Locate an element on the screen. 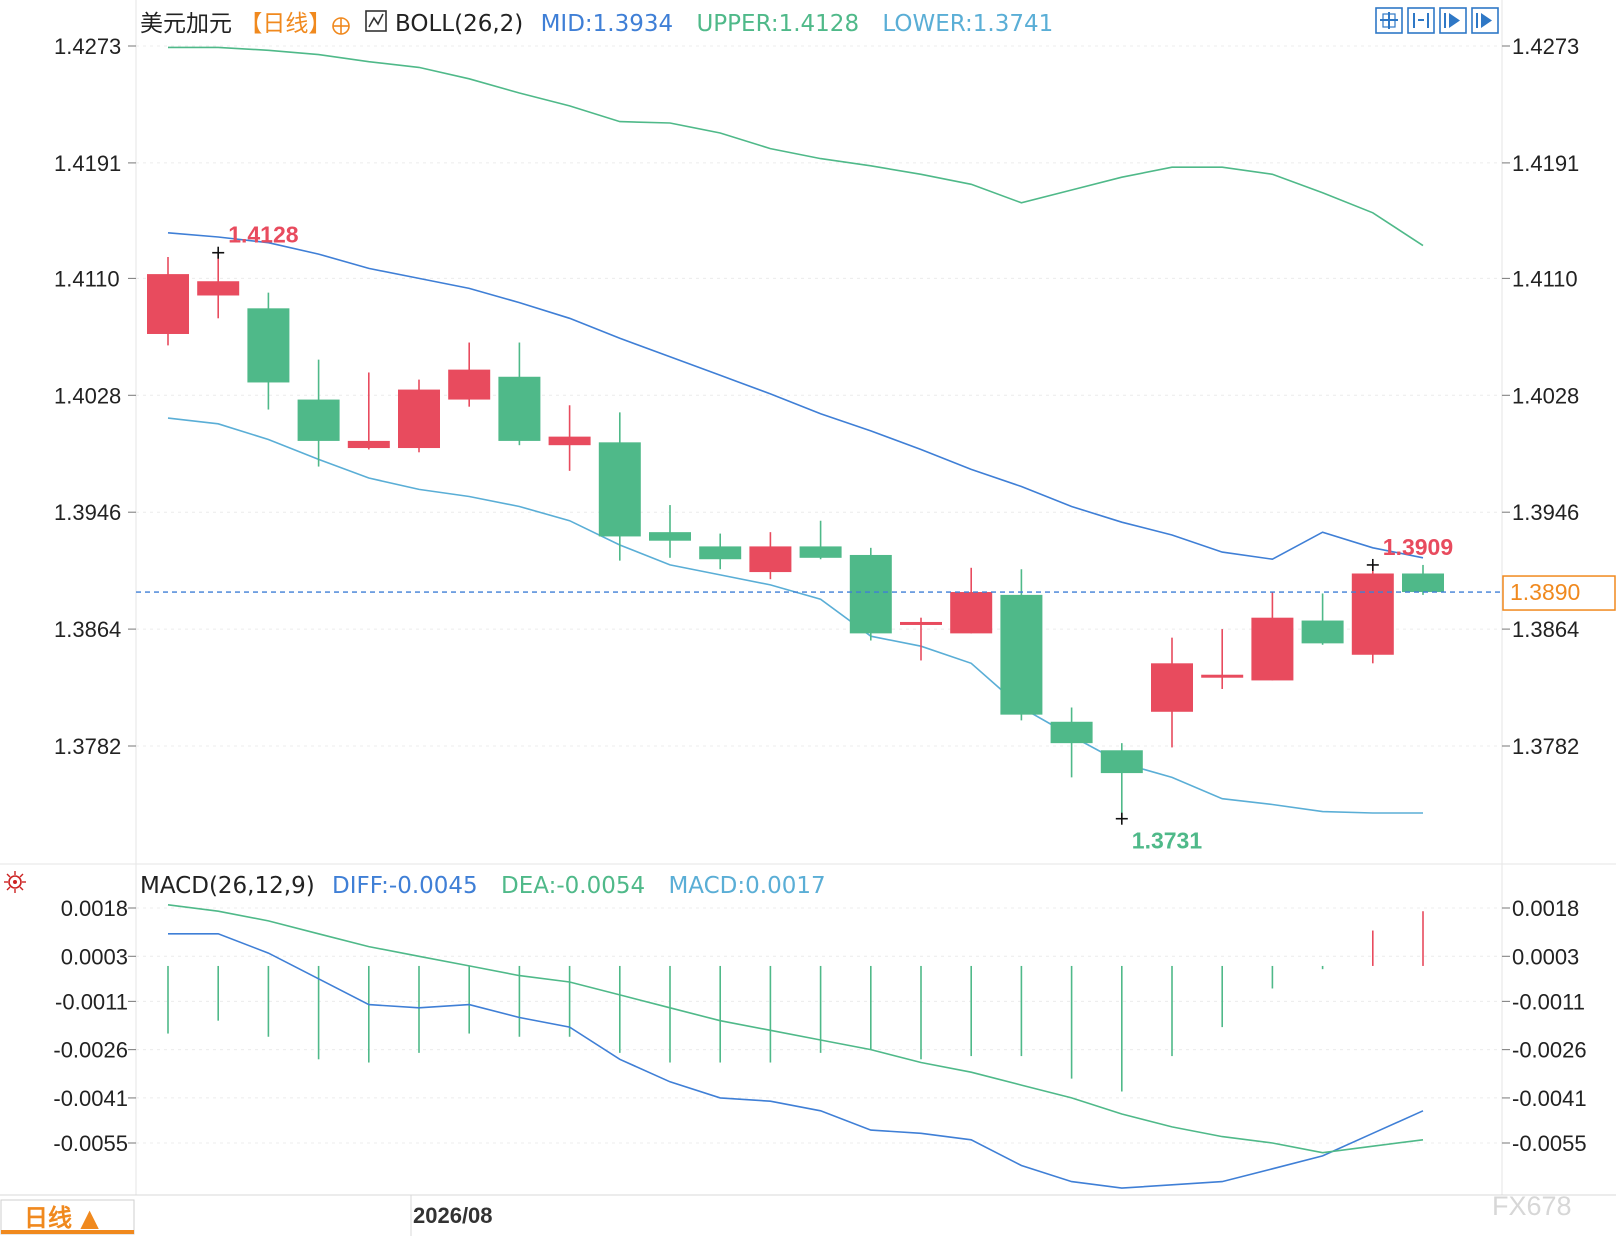 Image resolution: width=1616 pixels, height=1236 pixels. macd-diff-value: DIFF:-0.0045 is located at coordinates (405, 886).